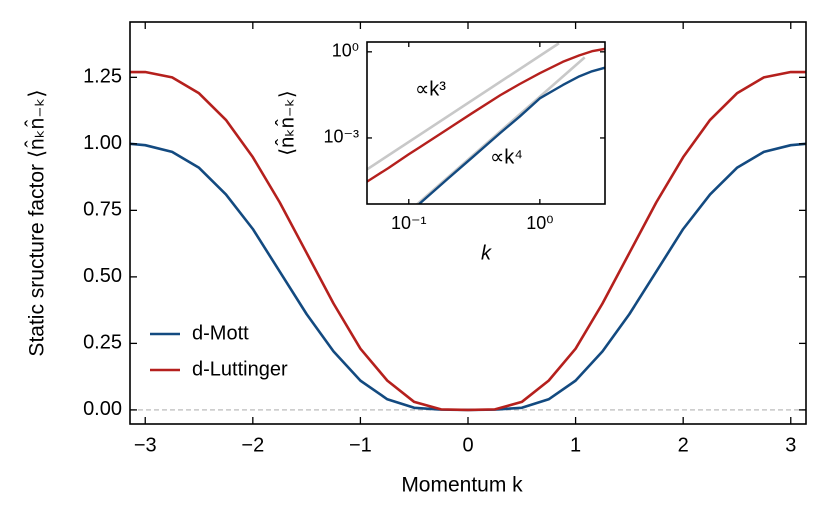 This screenshot has height=523, width=831. I want to click on y-tick-label: 0.50, so click(102, 276).